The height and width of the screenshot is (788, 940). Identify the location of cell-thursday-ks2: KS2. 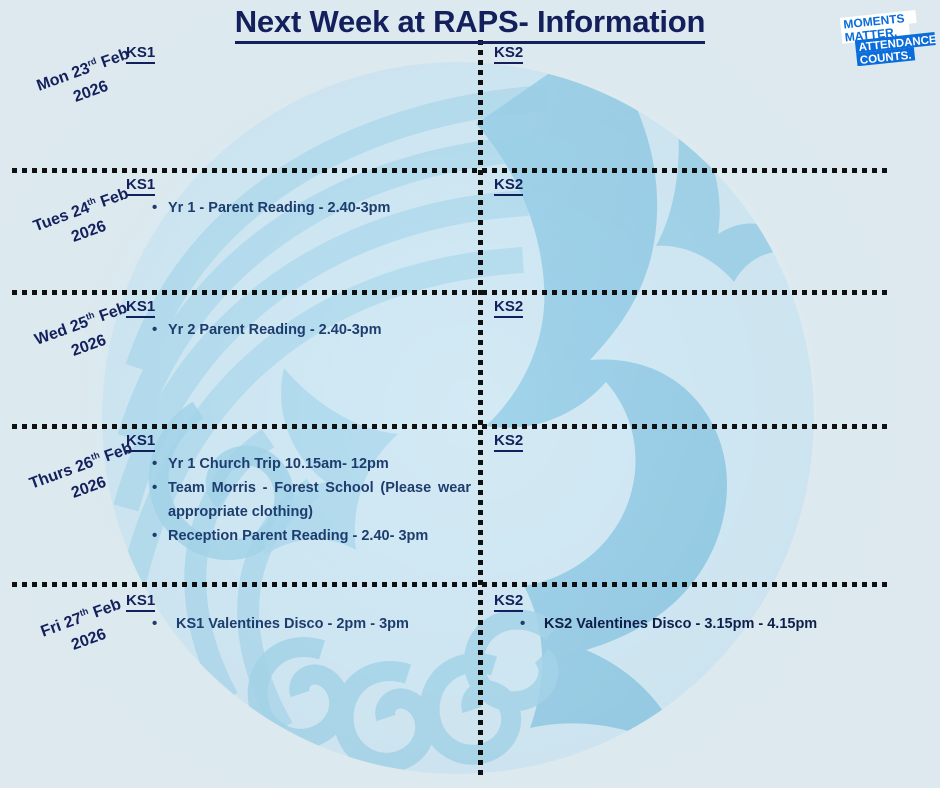
(692, 442).